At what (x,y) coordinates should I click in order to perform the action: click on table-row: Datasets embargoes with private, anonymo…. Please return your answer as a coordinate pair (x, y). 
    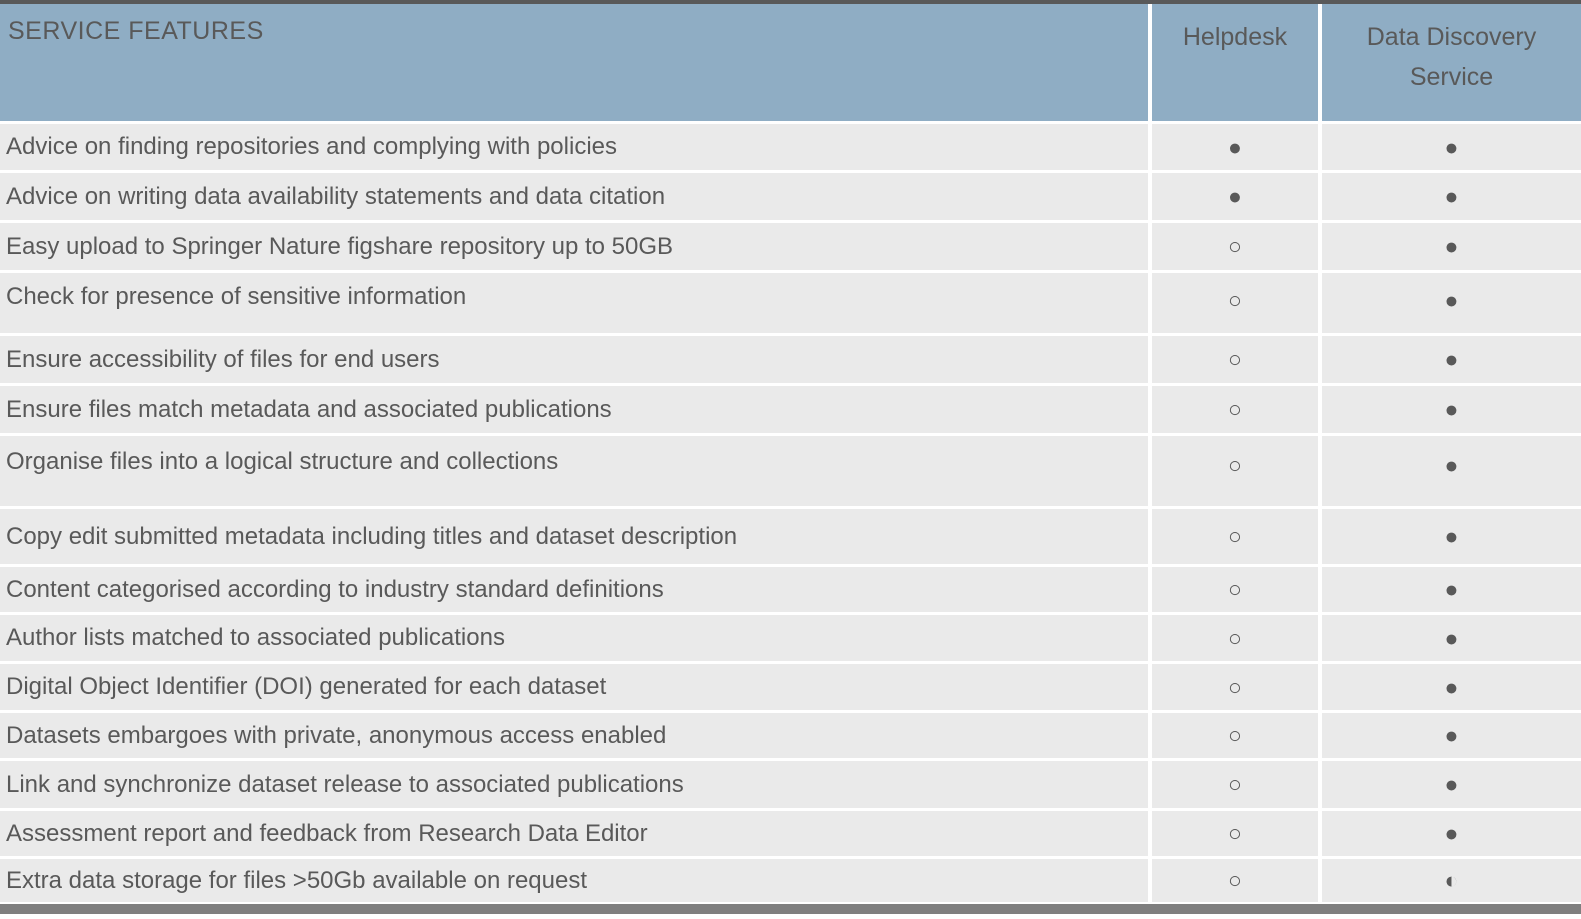
    Looking at the image, I should click on (790, 735).